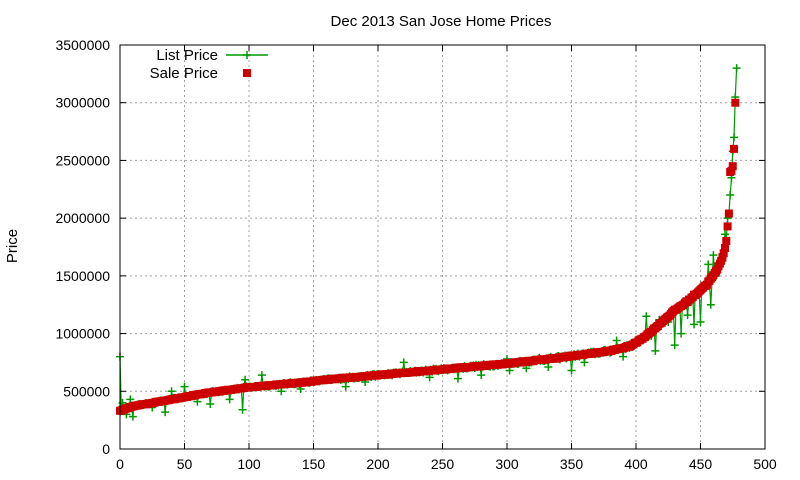 The image size is (800, 480). What do you see at coordinates (443, 464) in the screenshot?
I see `x-tick-label: 250` at bounding box center [443, 464].